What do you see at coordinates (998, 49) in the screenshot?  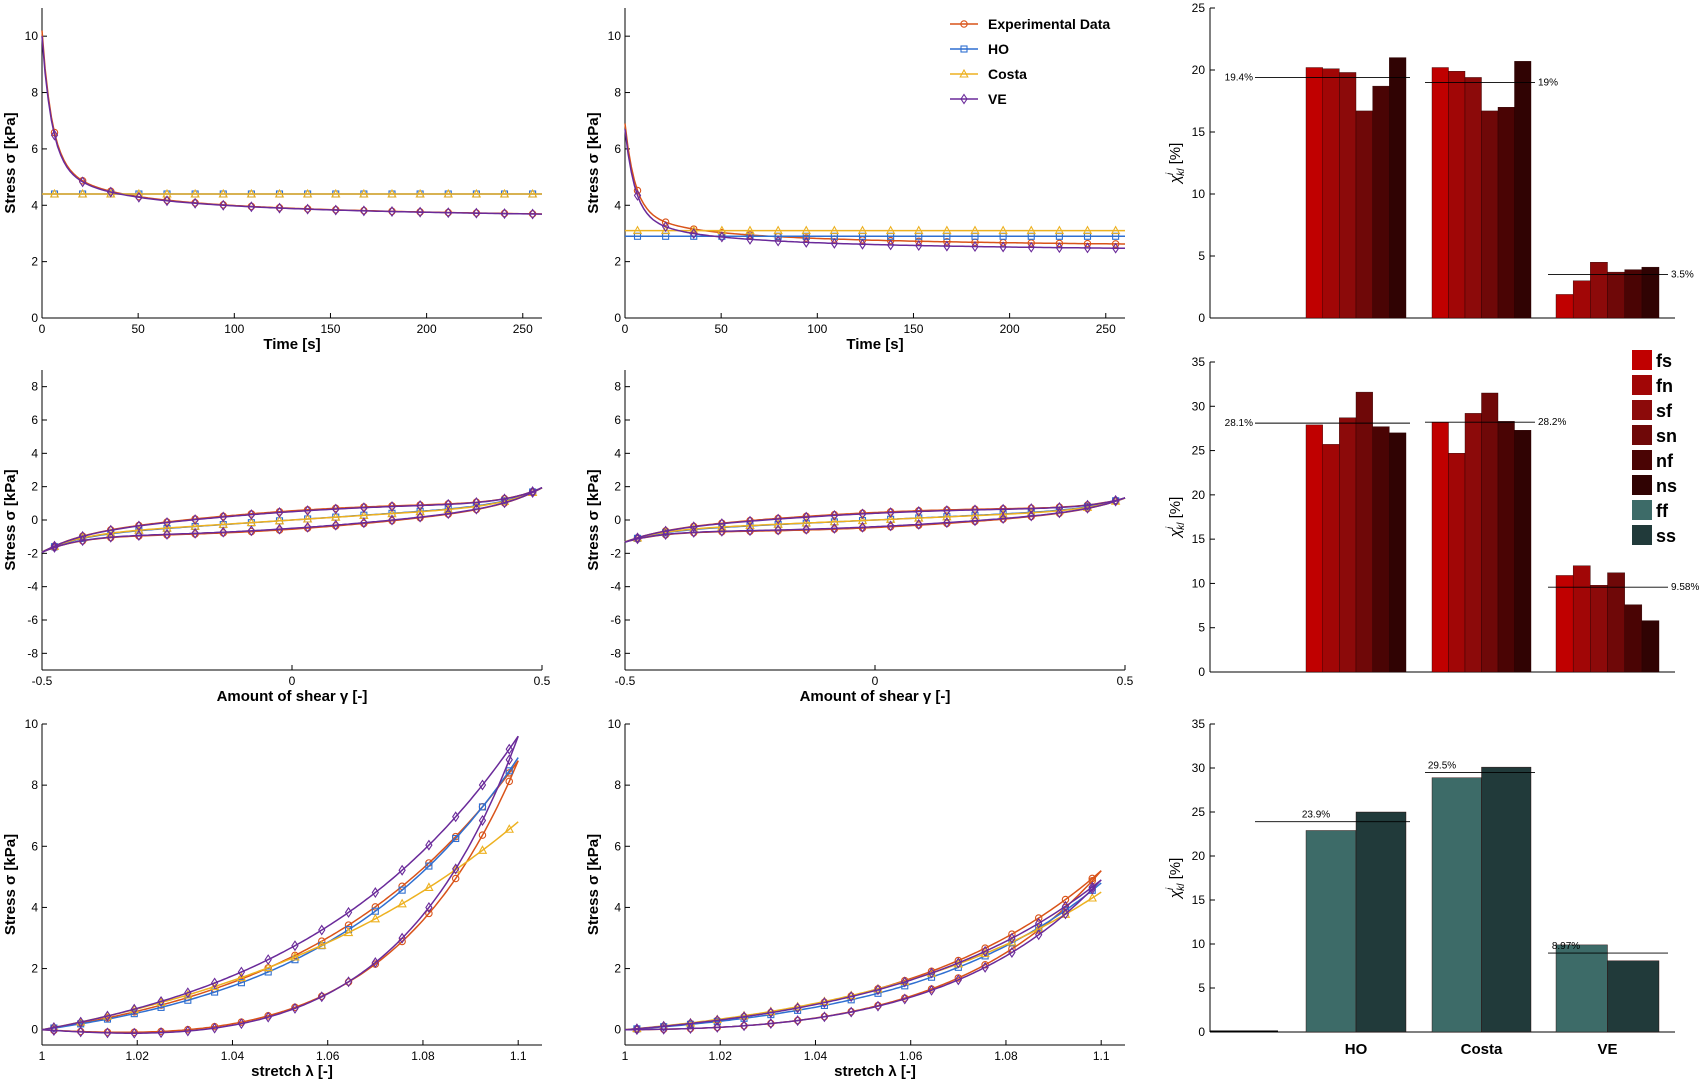 I see `legend-label: HO` at bounding box center [998, 49].